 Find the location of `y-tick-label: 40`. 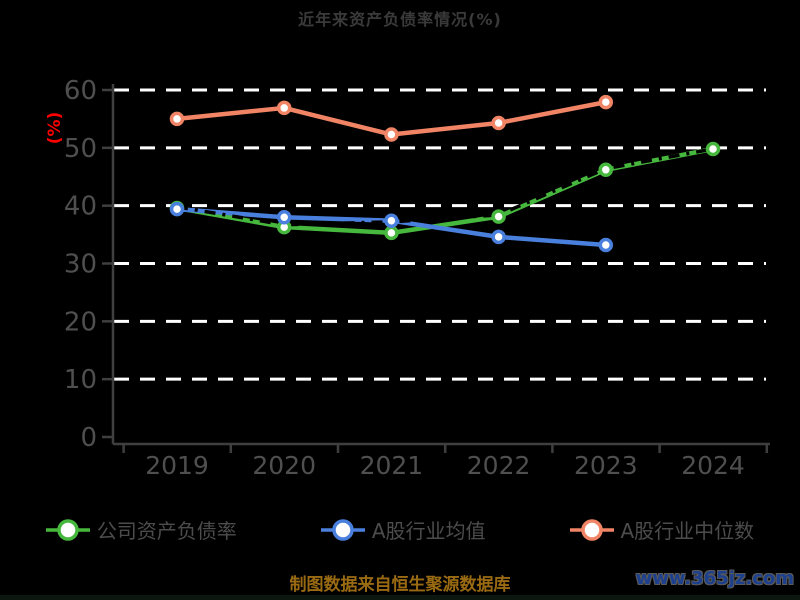

y-tick-label: 40 is located at coordinates (80, 207).